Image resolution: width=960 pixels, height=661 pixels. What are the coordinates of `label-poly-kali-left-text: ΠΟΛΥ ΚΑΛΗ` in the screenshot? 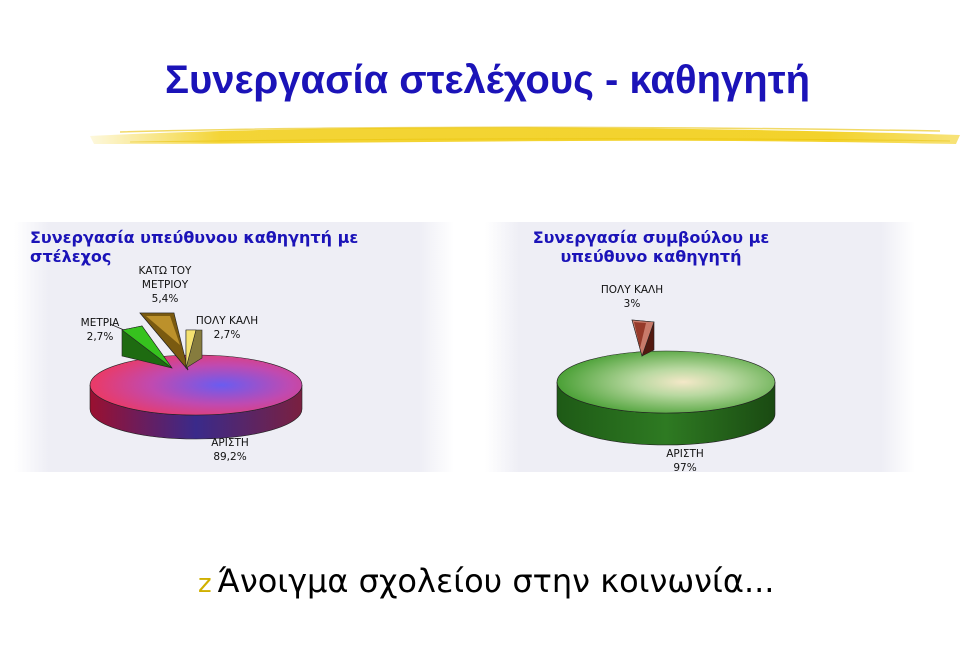 It's located at (227, 321).